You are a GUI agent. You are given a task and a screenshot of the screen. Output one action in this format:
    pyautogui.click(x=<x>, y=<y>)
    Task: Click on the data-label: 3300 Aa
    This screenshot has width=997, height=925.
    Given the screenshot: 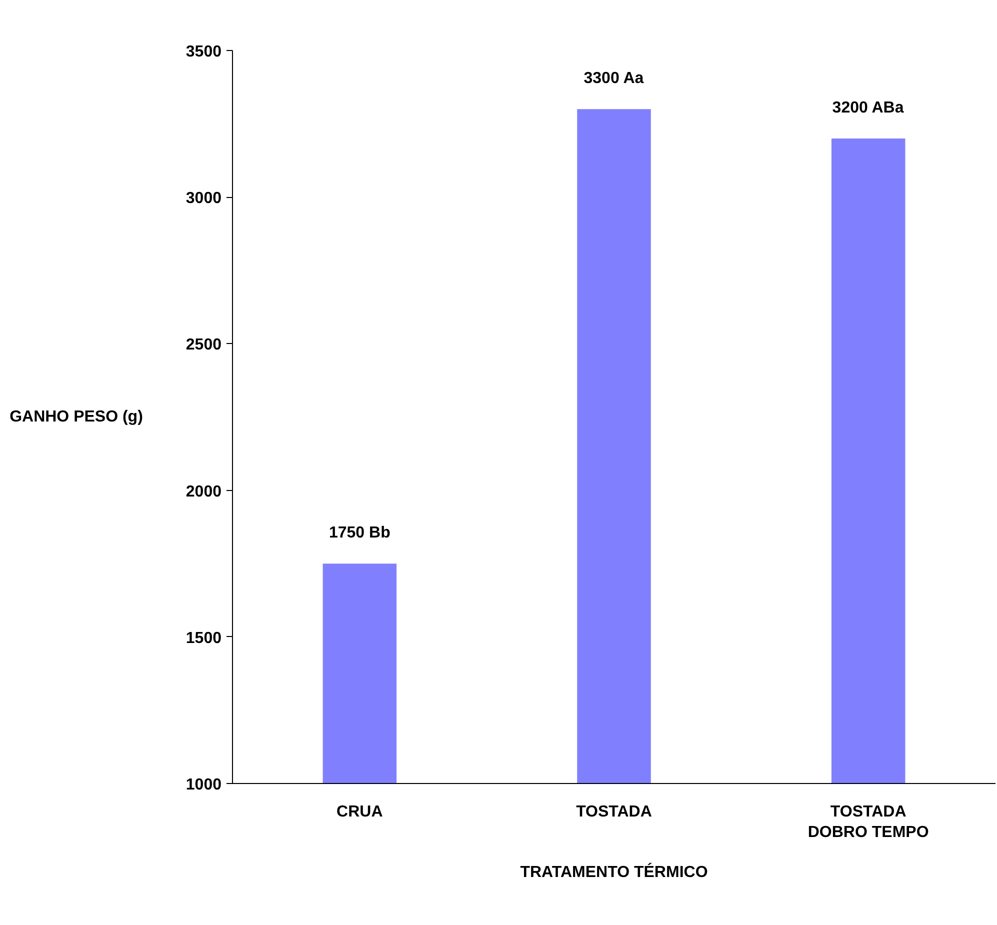 What is the action you would take?
    pyautogui.click(x=614, y=79)
    